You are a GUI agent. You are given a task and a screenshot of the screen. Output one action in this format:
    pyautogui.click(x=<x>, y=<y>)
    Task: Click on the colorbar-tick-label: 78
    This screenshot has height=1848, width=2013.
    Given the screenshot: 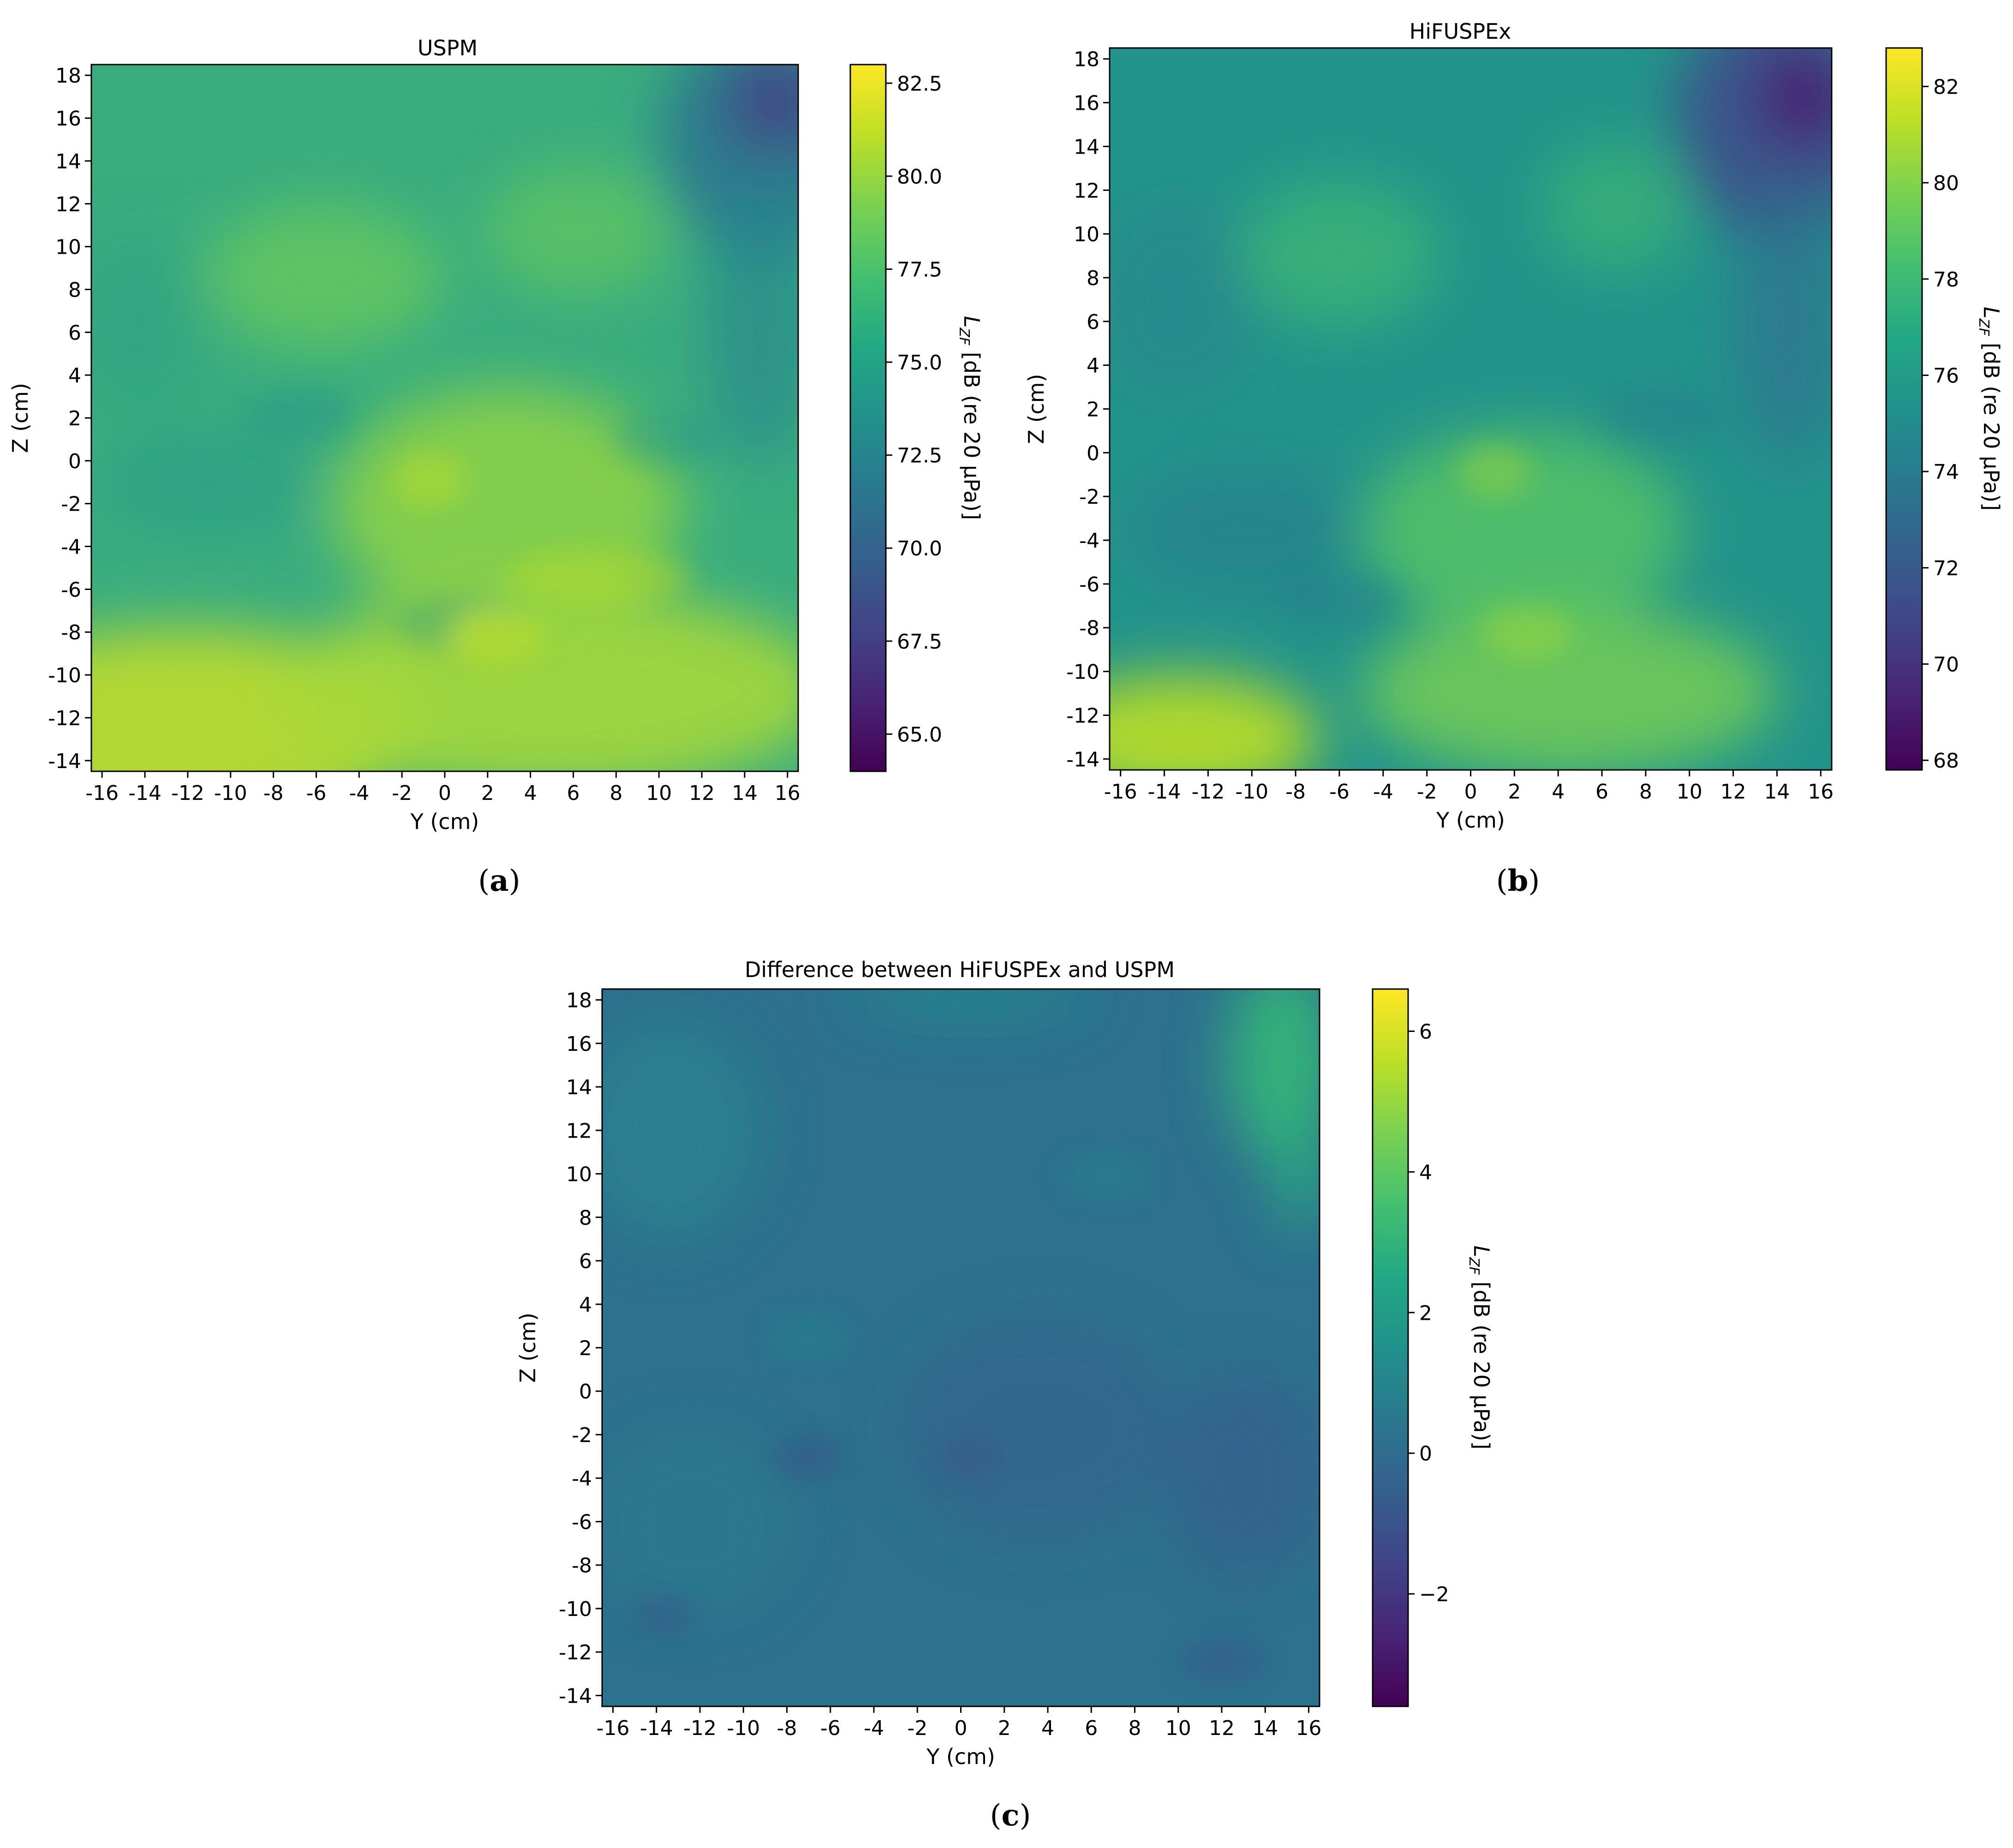 What is the action you would take?
    pyautogui.click(x=1946, y=280)
    